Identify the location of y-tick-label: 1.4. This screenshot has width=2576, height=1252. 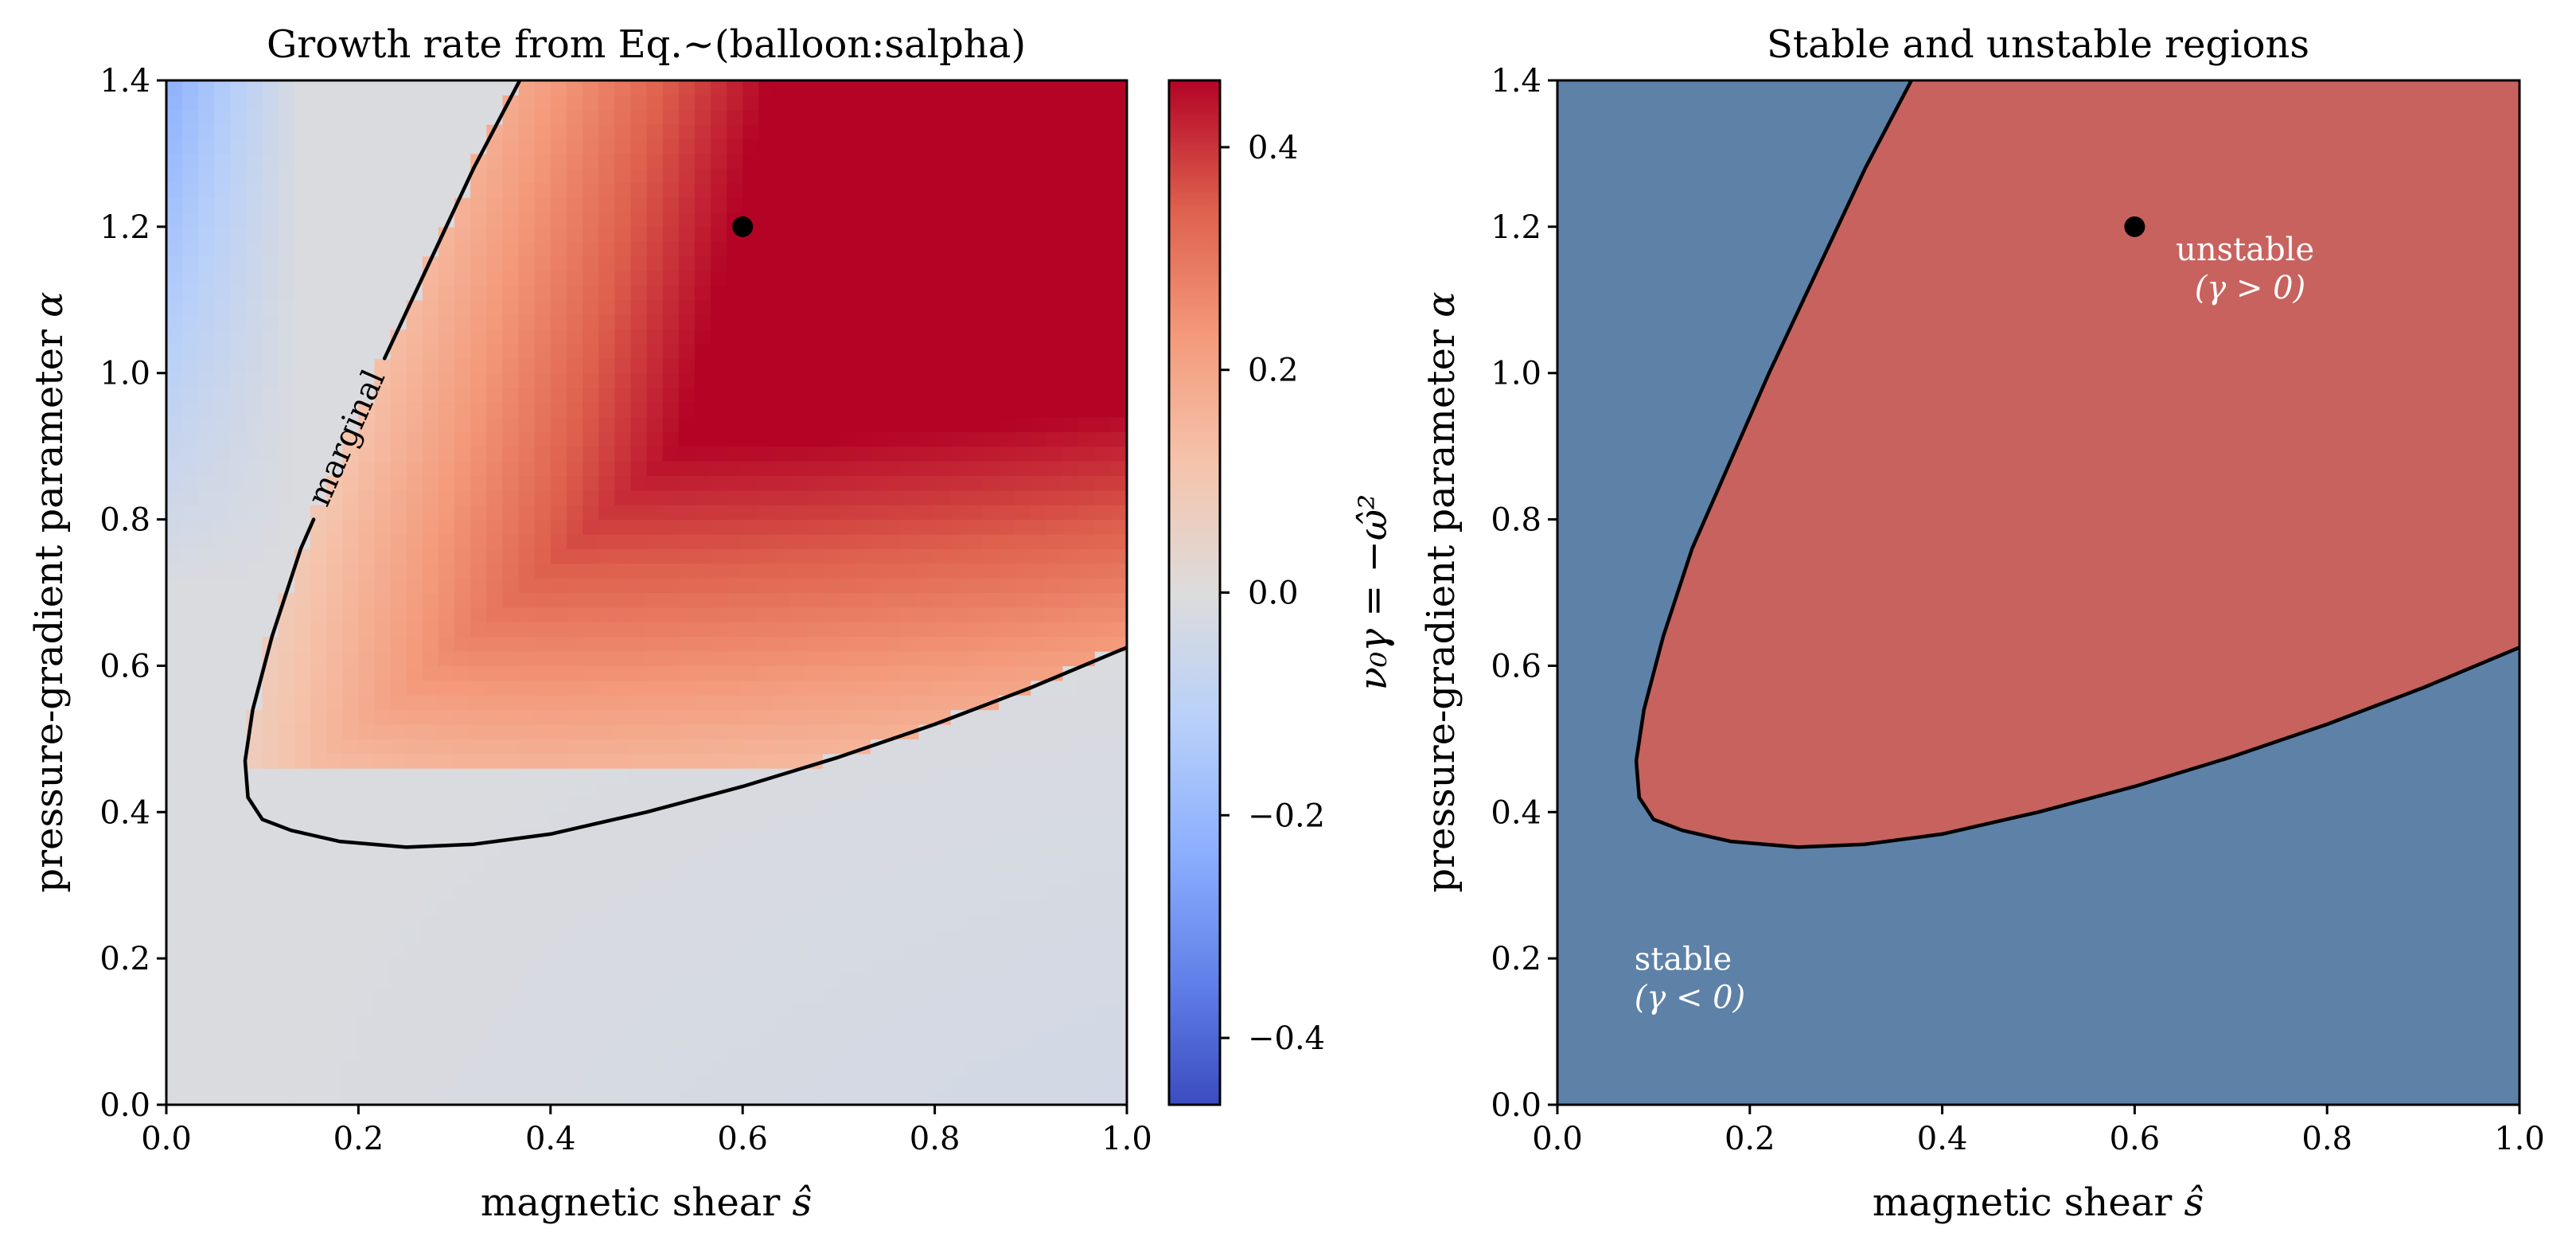
(124, 81).